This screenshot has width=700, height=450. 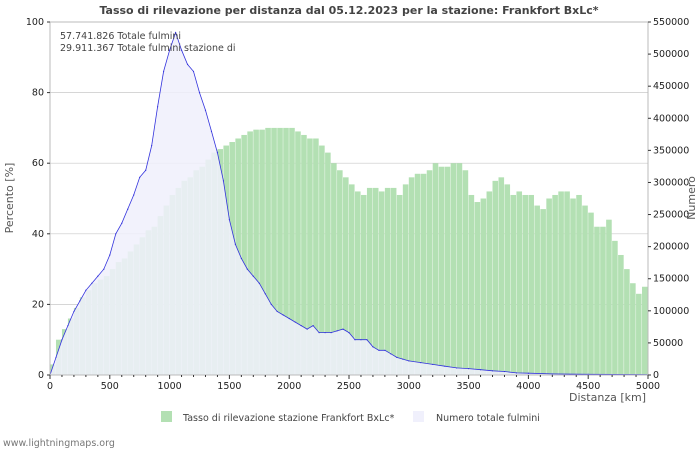 I want to click on y2-tick-label: 200000, so click(x=671, y=247).